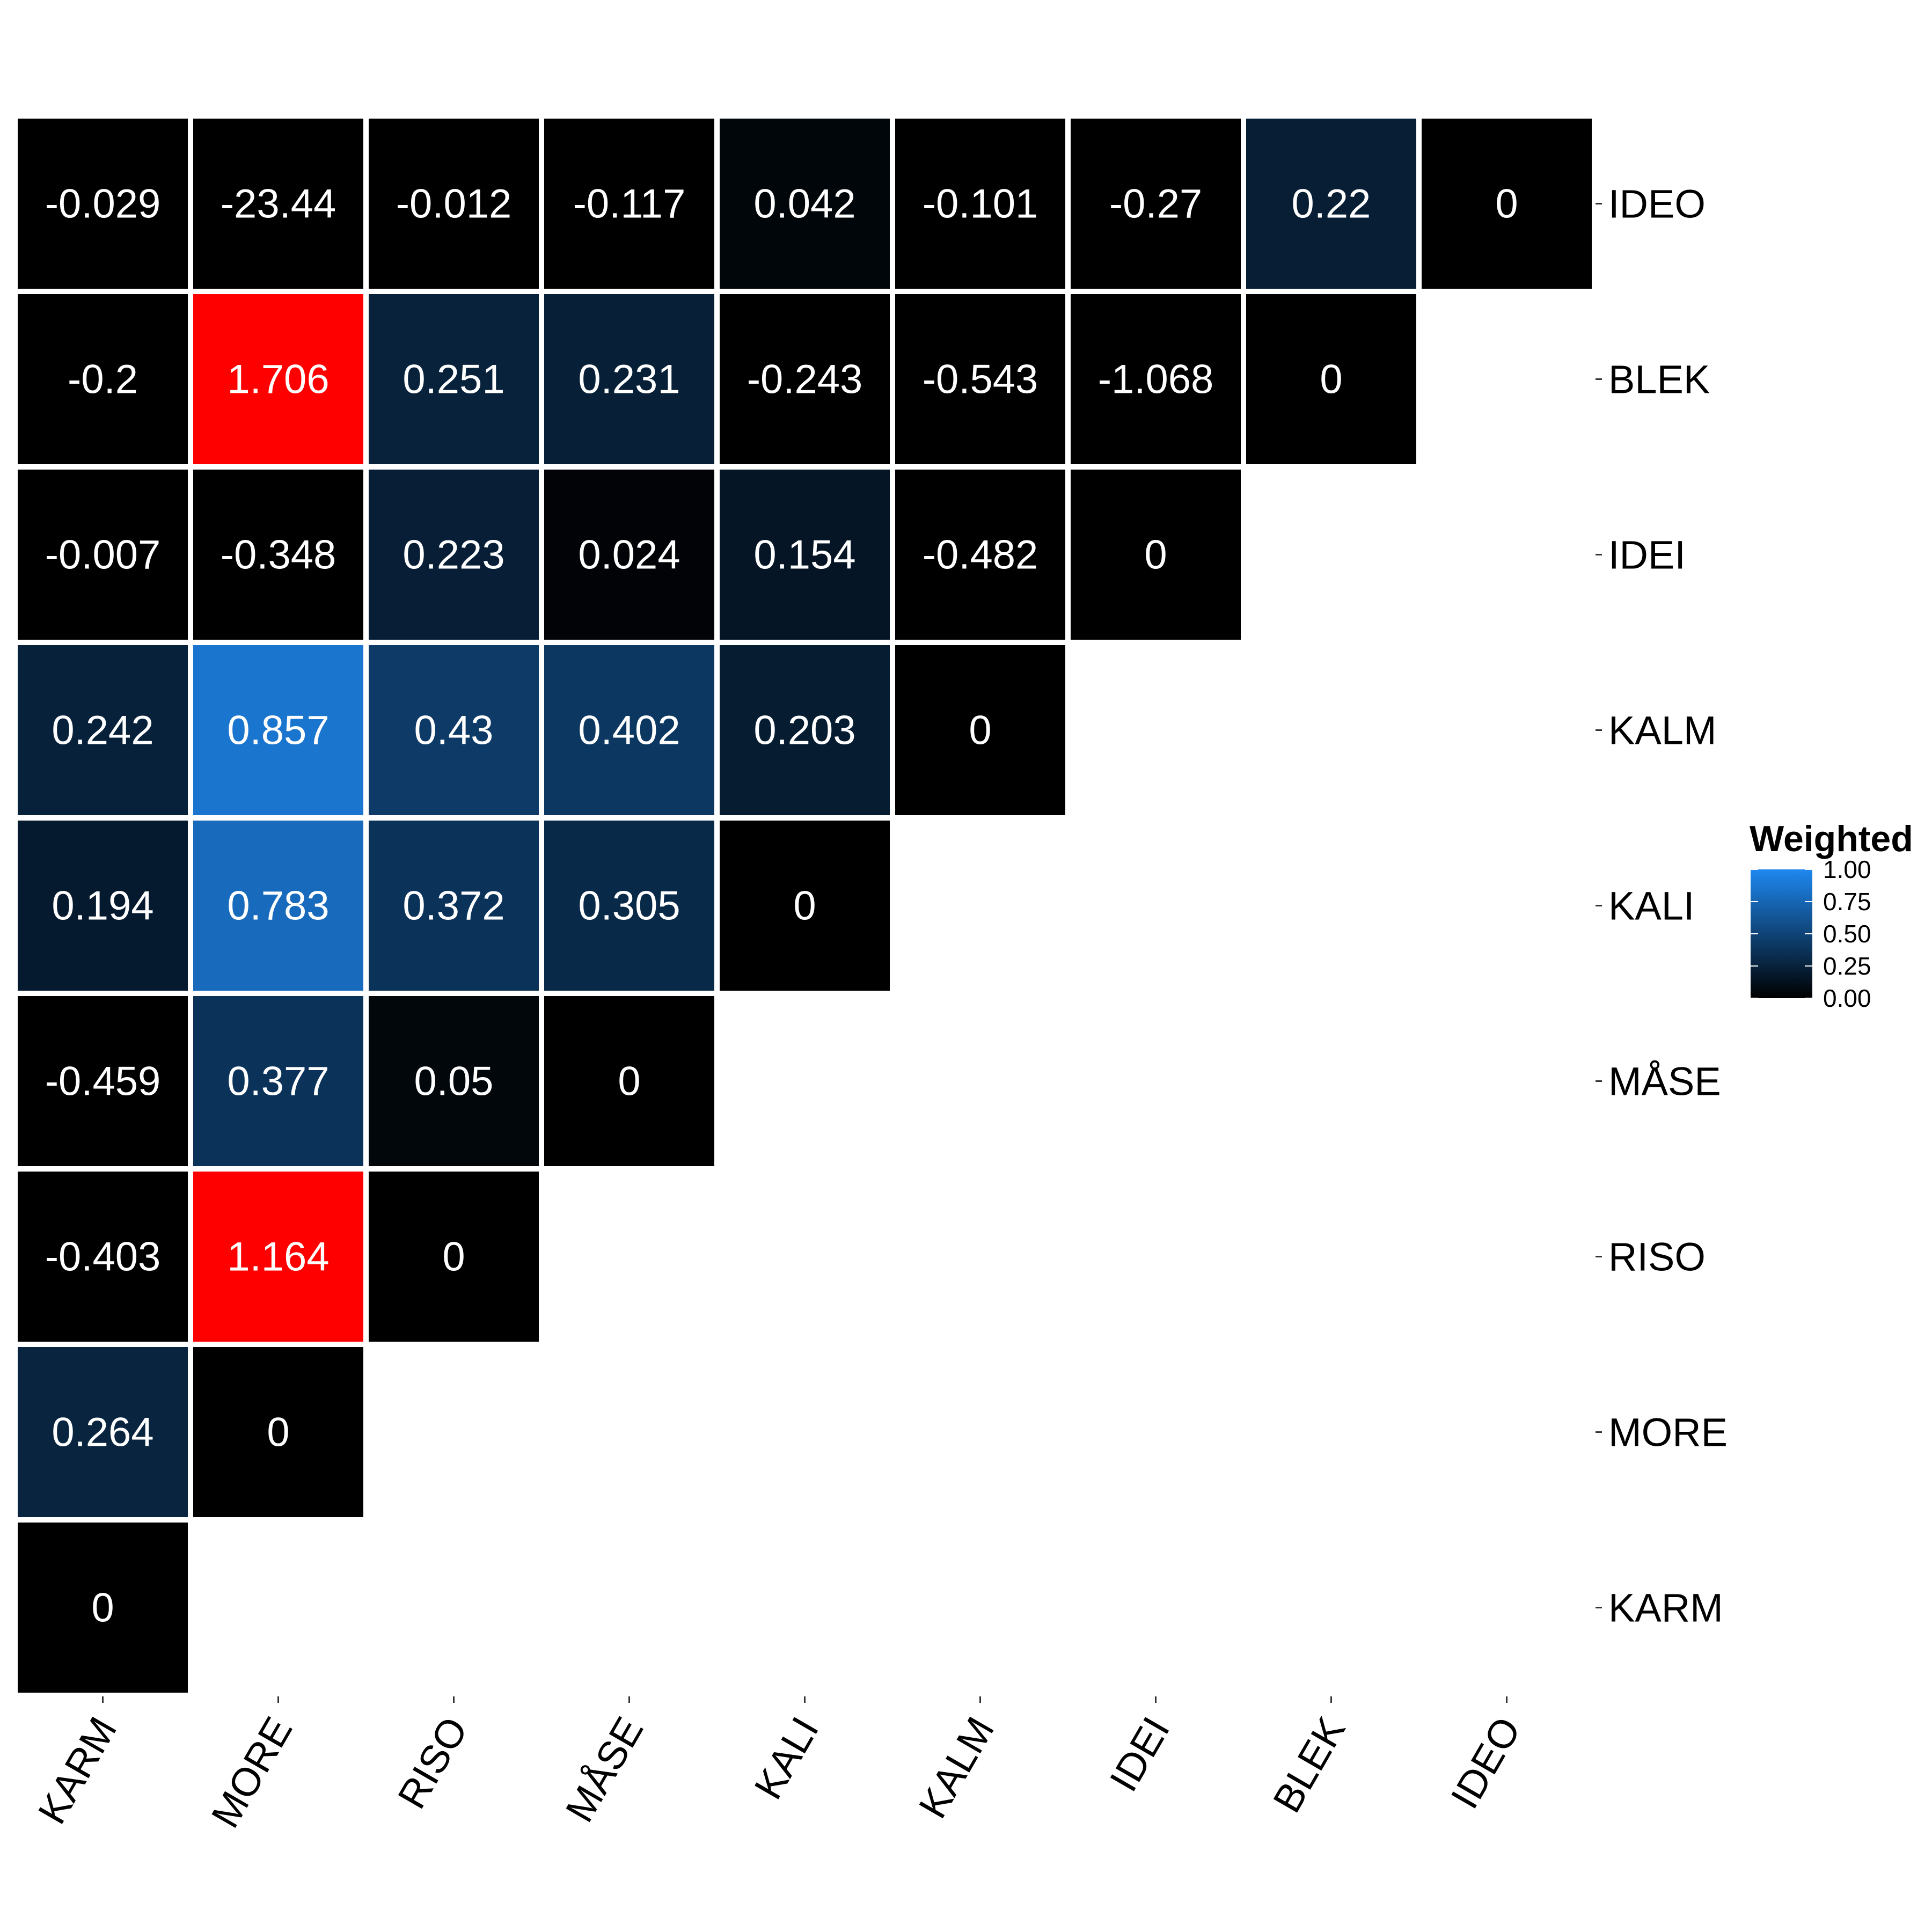 The image size is (1932, 1932). I want to click on heatmap-cell: -0.101, so click(980, 204).